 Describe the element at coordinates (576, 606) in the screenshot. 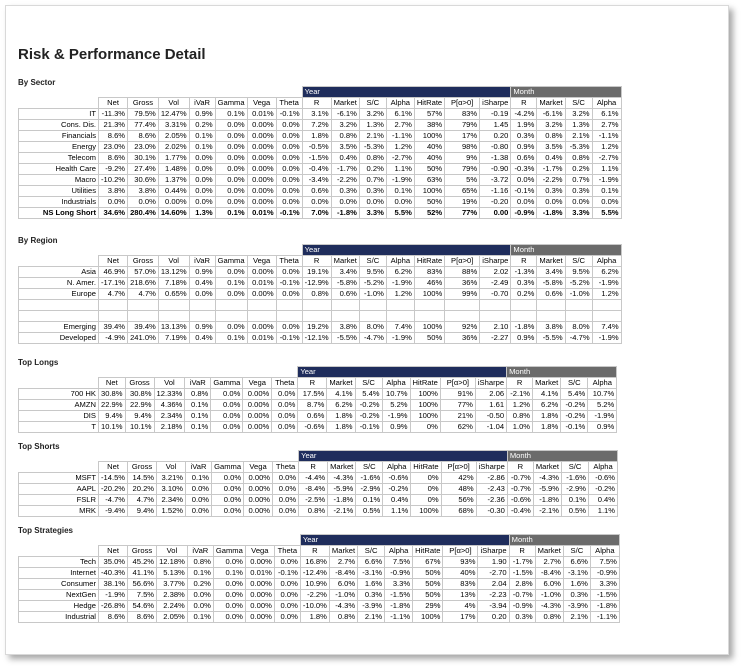

I see `table-cell: -3.9%` at that location.